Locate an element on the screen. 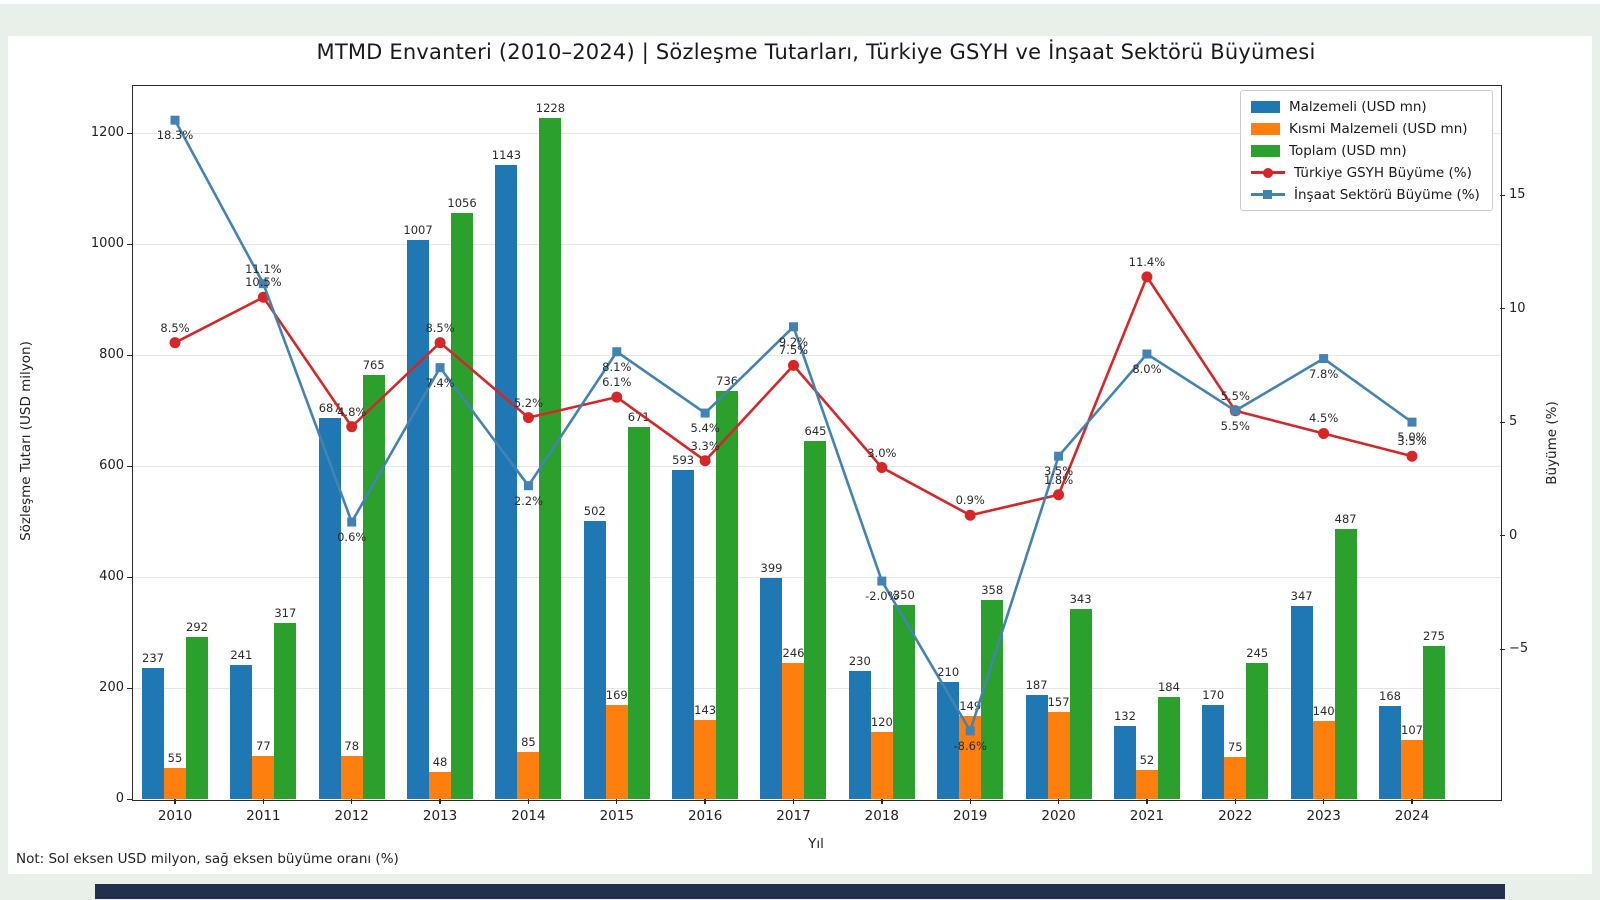 Image resolution: width=1600 pixels, height=900 pixels. insaat-value-label: 2.2% is located at coordinates (528, 500).